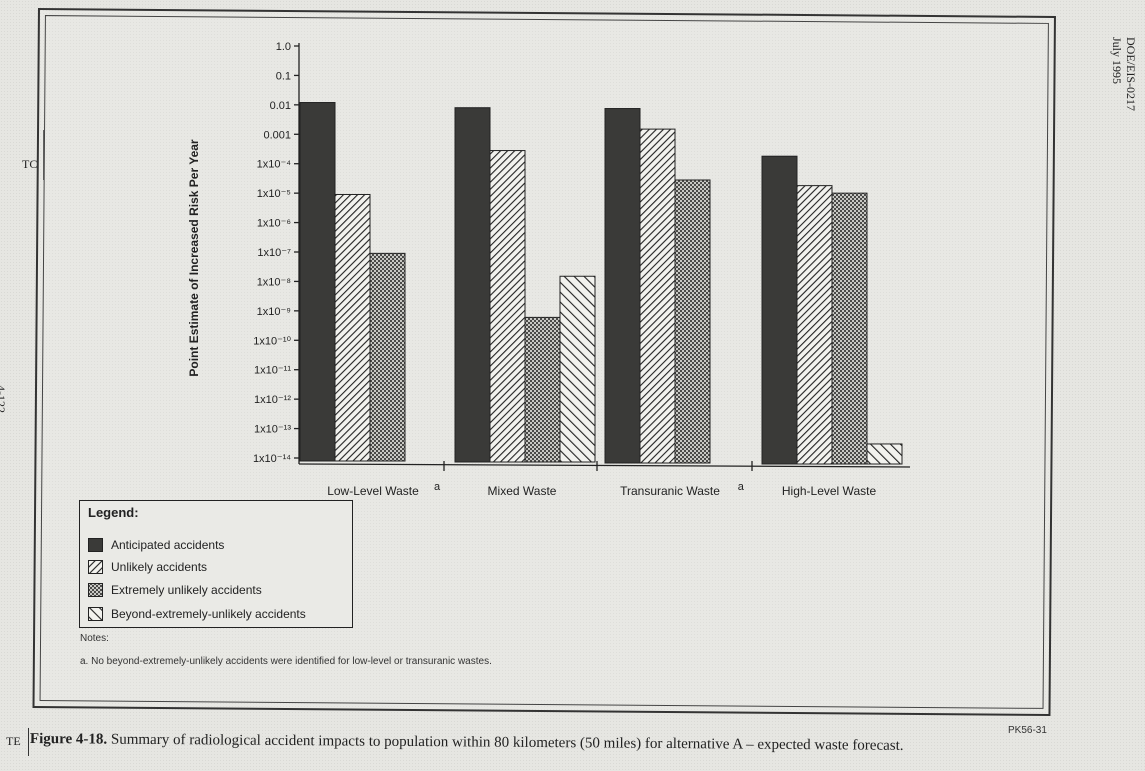 Image resolution: width=1145 pixels, height=771 pixels. Describe the element at coordinates (274, 224) in the screenshot. I see `y-tick-label: 1x10⁻⁶` at that location.